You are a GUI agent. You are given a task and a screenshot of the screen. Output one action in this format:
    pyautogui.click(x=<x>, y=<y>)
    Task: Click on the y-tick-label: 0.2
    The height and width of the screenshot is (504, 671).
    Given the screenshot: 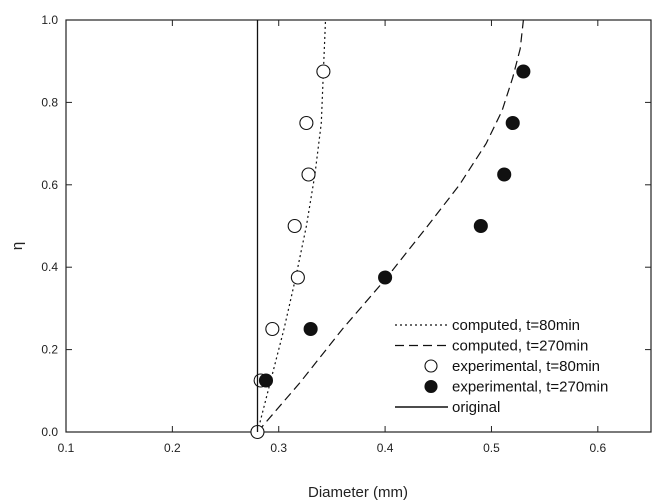 What is the action you would take?
    pyautogui.click(x=49, y=350)
    